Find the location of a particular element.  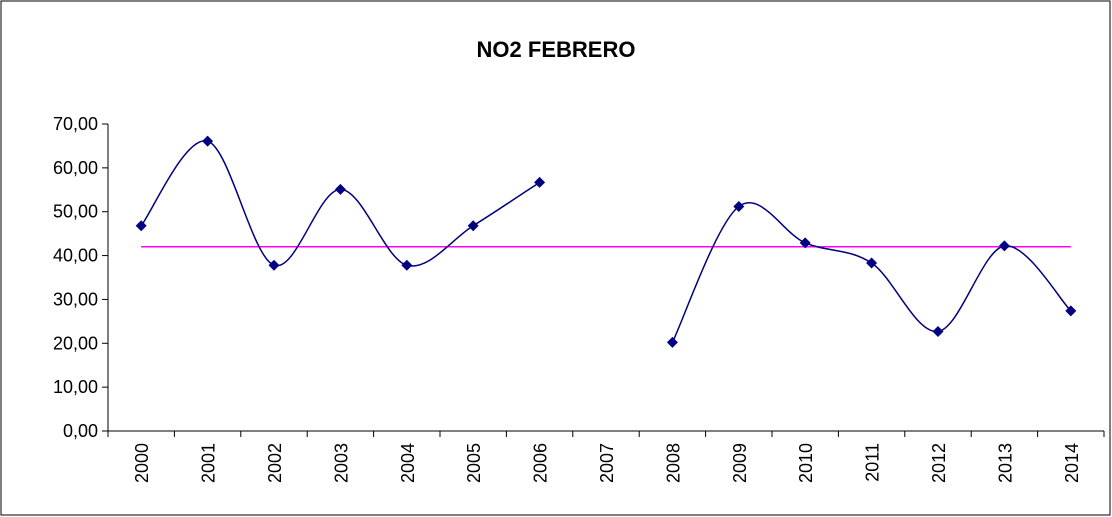

x-tick-label: 2010 is located at coordinates (806, 463).